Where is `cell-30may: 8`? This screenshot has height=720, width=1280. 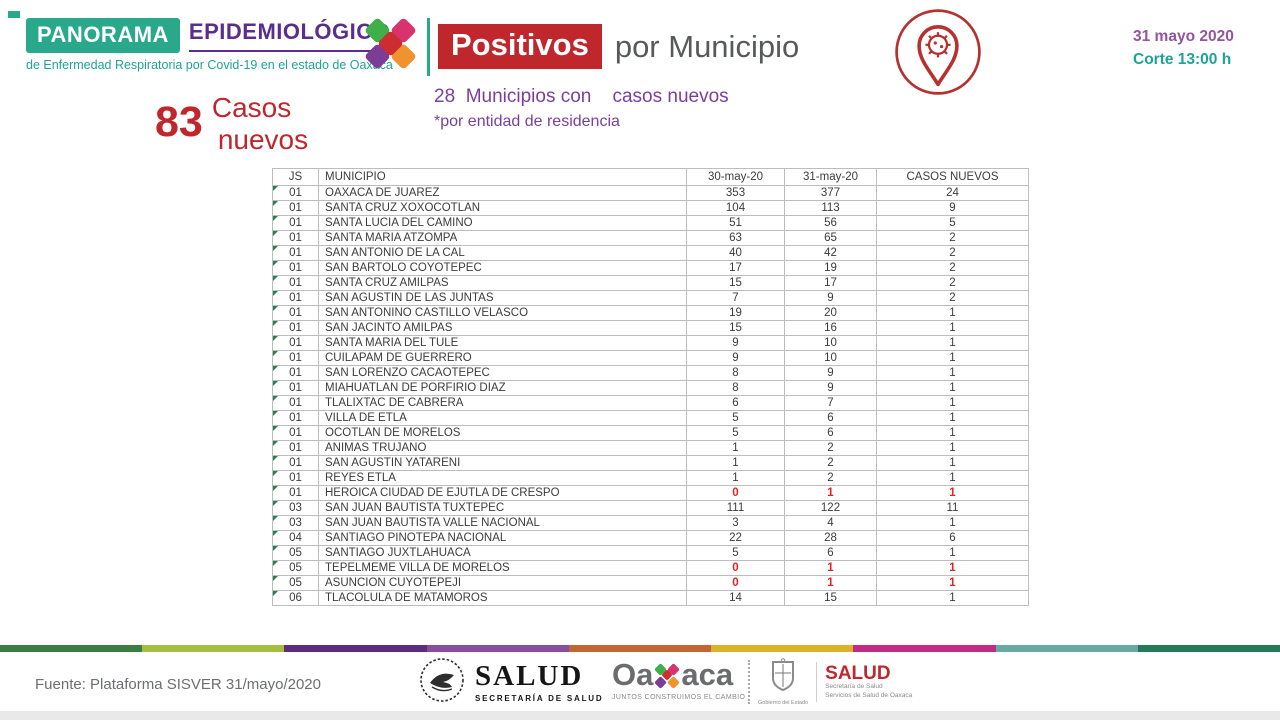
cell-30may: 8 is located at coordinates (735, 388).